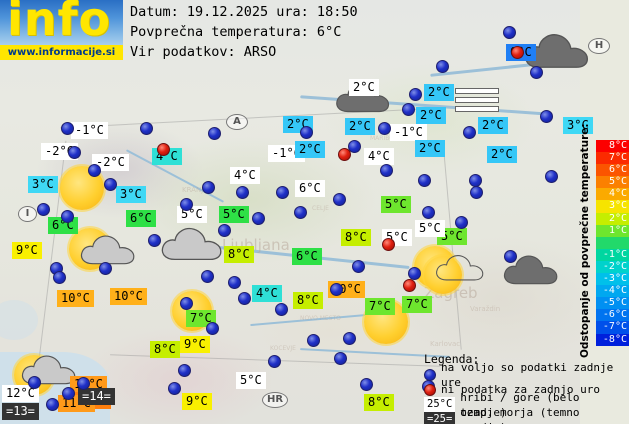  What do you see at coordinates (20, 411) in the screenshot?
I see `temperature-label: =13=` at bounding box center [20, 411].